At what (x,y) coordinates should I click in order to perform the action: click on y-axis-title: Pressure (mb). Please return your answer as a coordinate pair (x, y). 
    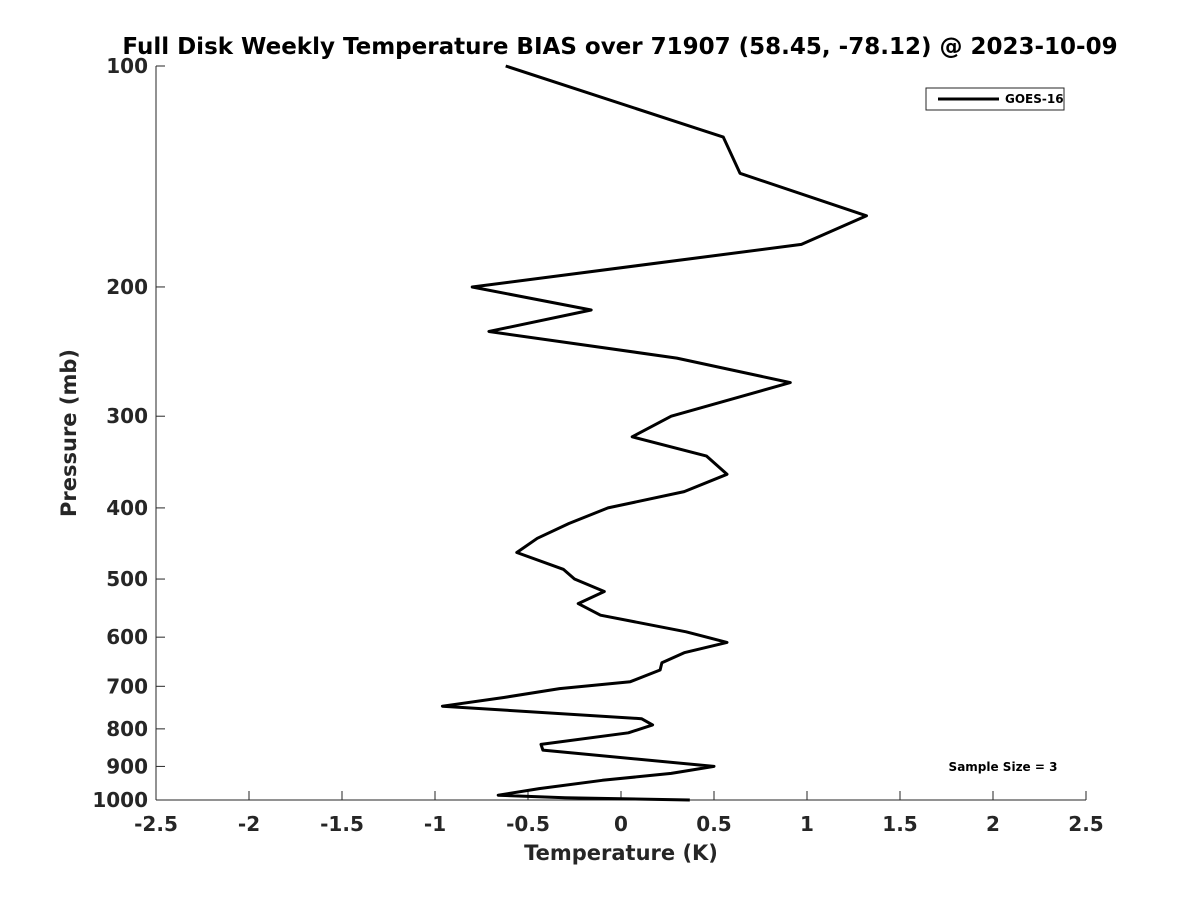
    Looking at the image, I should click on (69, 433).